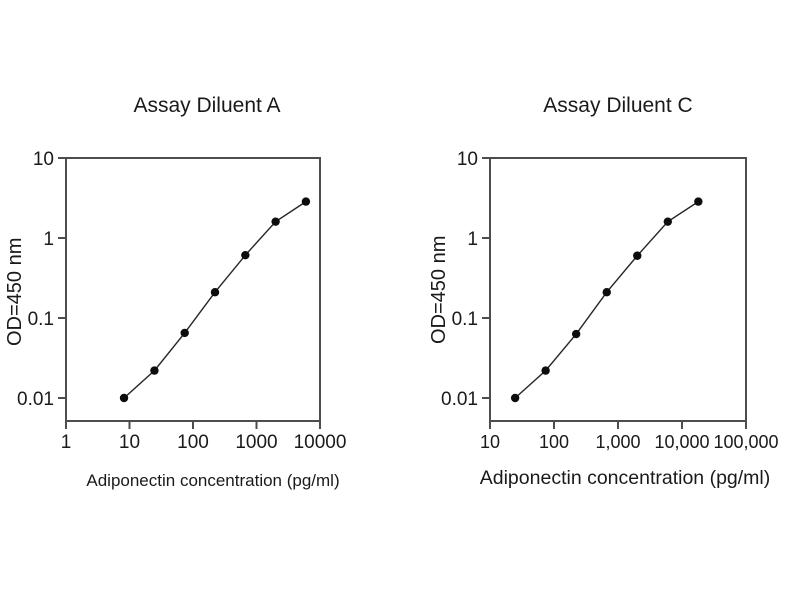  I want to click on x-tick-label: 100,000, so click(745, 442).